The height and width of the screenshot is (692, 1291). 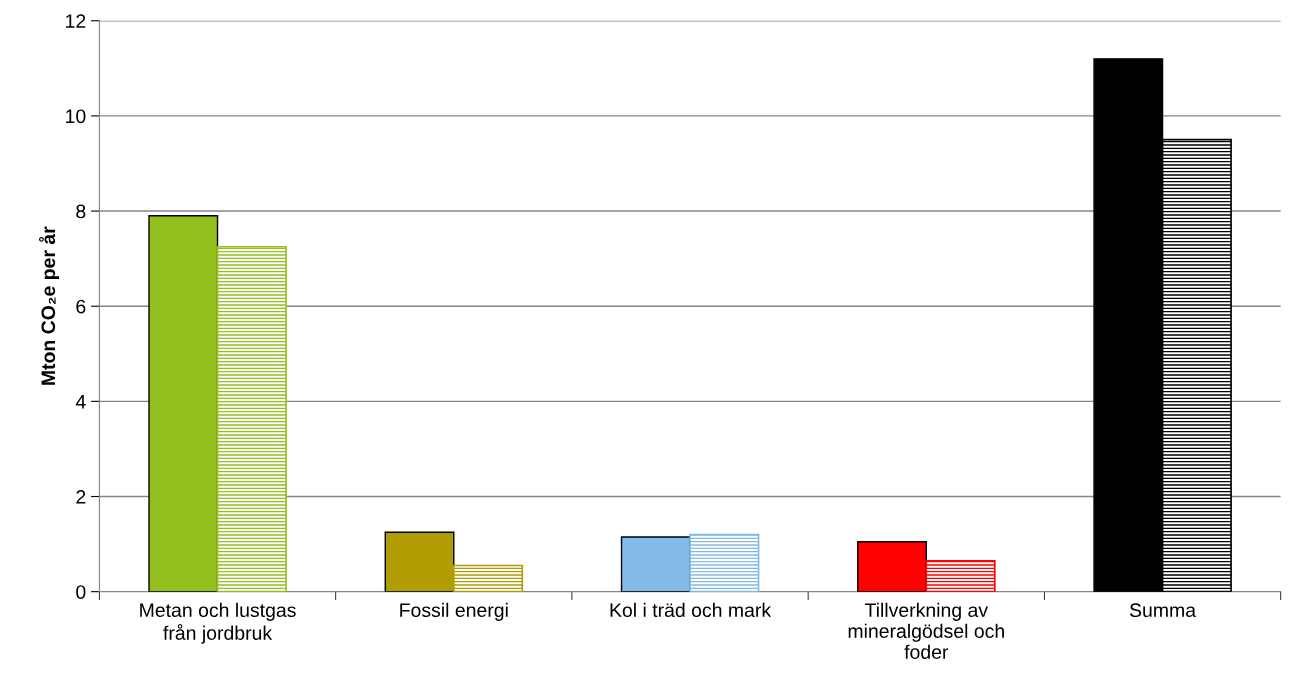 I want to click on x-tick-label: Summa, so click(x=1163, y=610).